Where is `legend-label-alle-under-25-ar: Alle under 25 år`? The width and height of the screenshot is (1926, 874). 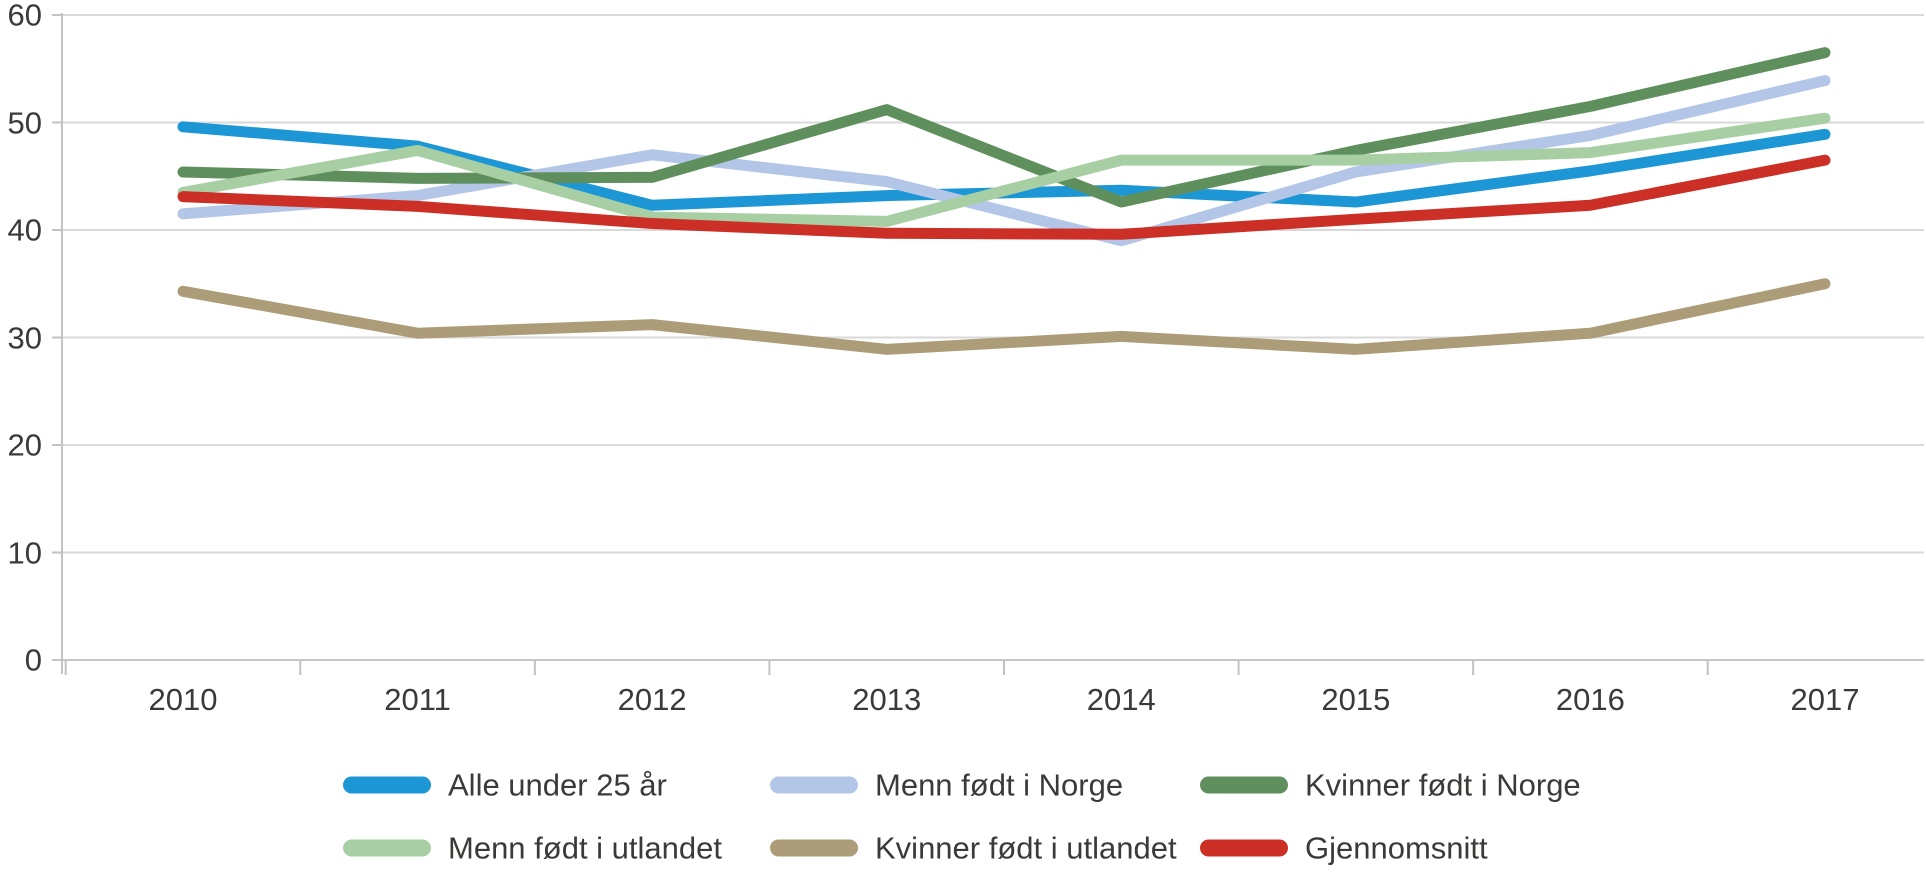 legend-label-alle-under-25-ar: Alle under 25 år is located at coordinates (557, 785).